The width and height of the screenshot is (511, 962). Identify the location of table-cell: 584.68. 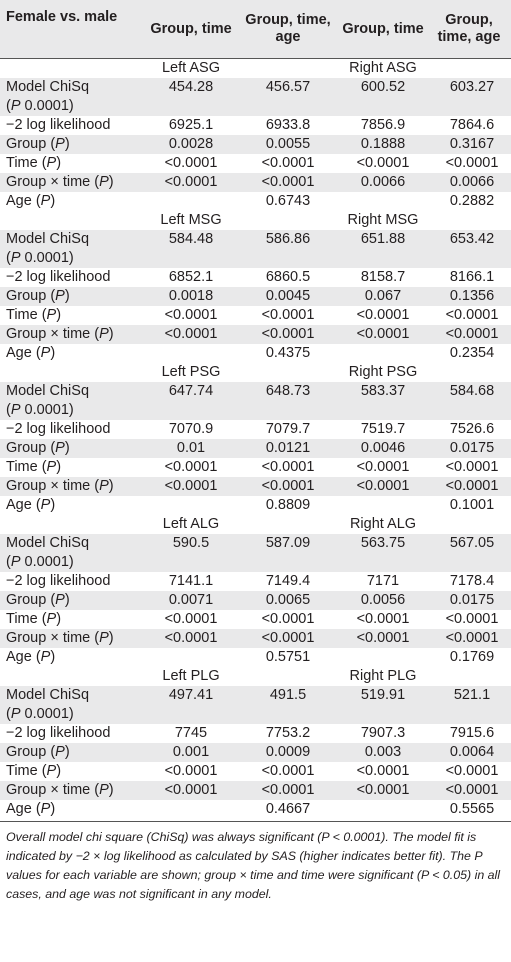
(472, 391).